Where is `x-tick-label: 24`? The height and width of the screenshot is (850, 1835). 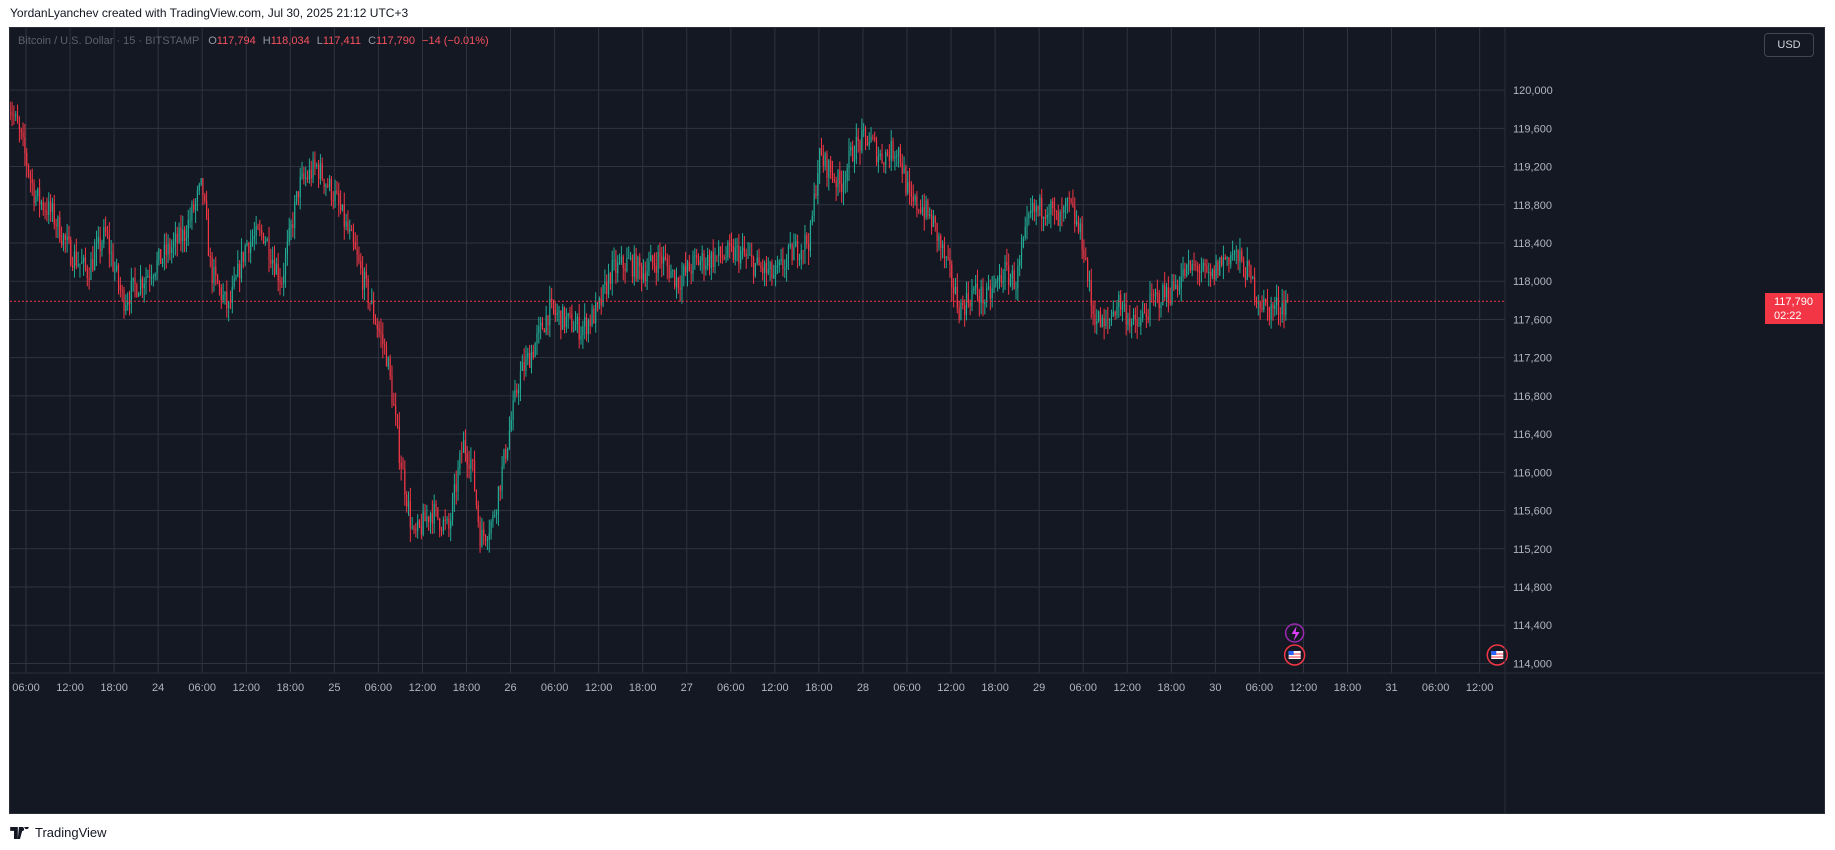
x-tick-label: 24 is located at coordinates (158, 688).